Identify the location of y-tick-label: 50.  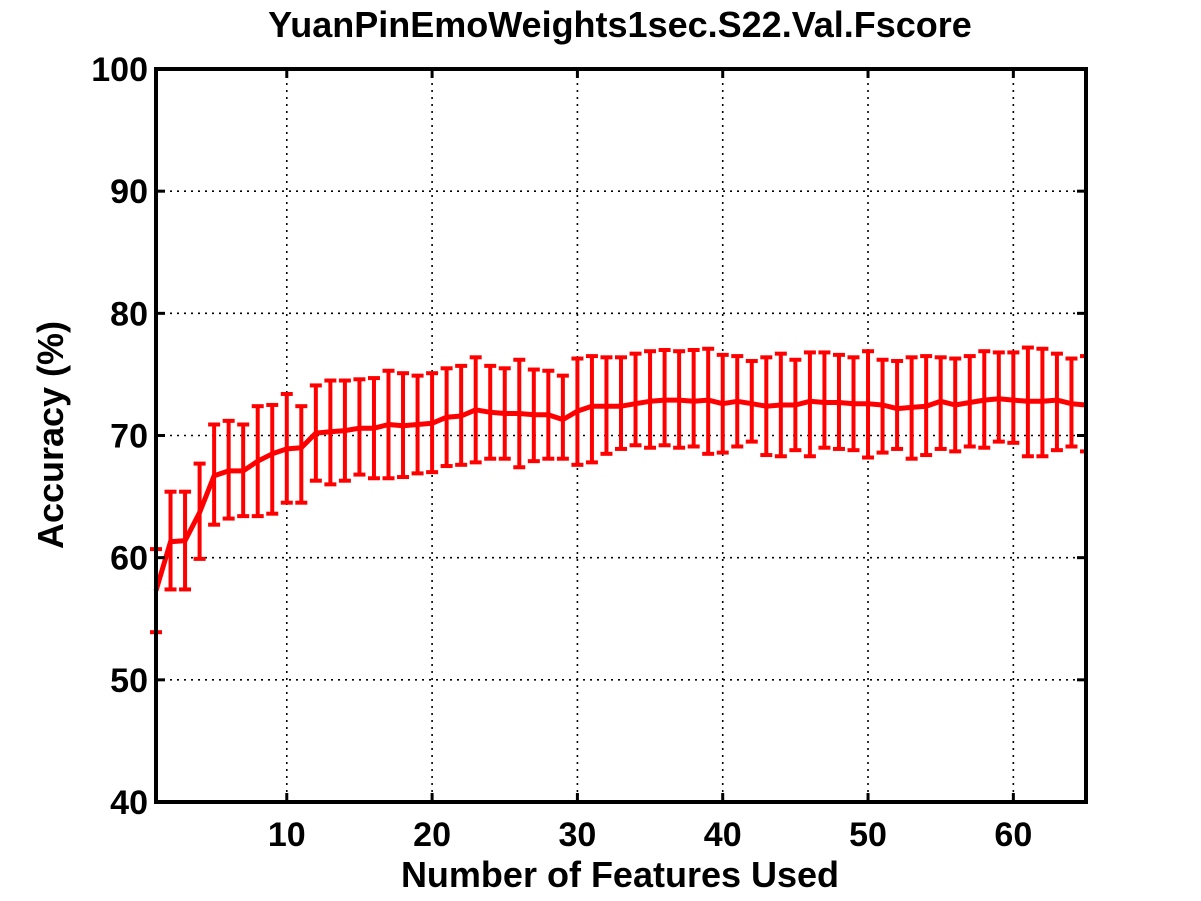
(129, 681).